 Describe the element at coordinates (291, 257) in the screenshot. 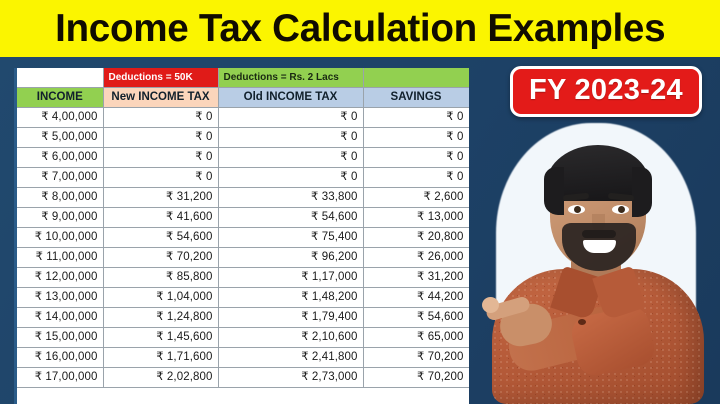

I see `cell-old-tax: ₹ 96,200` at that location.